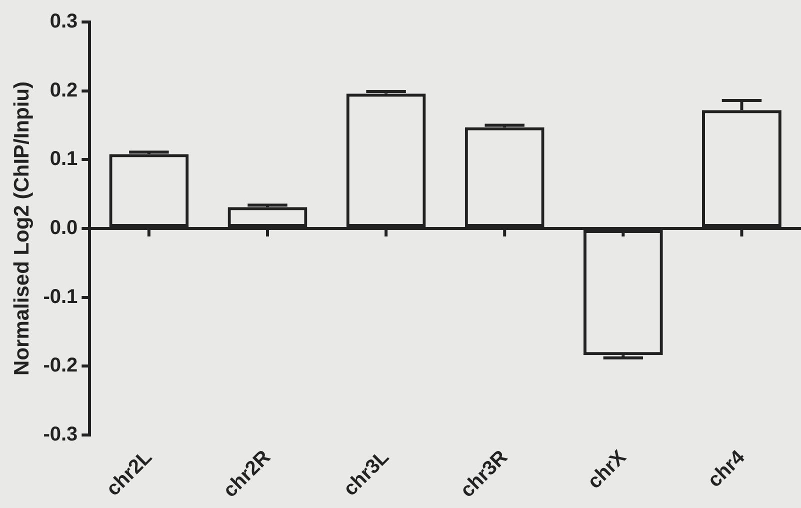  I want to click on y-tick-label: -0.1, so click(60, 297).